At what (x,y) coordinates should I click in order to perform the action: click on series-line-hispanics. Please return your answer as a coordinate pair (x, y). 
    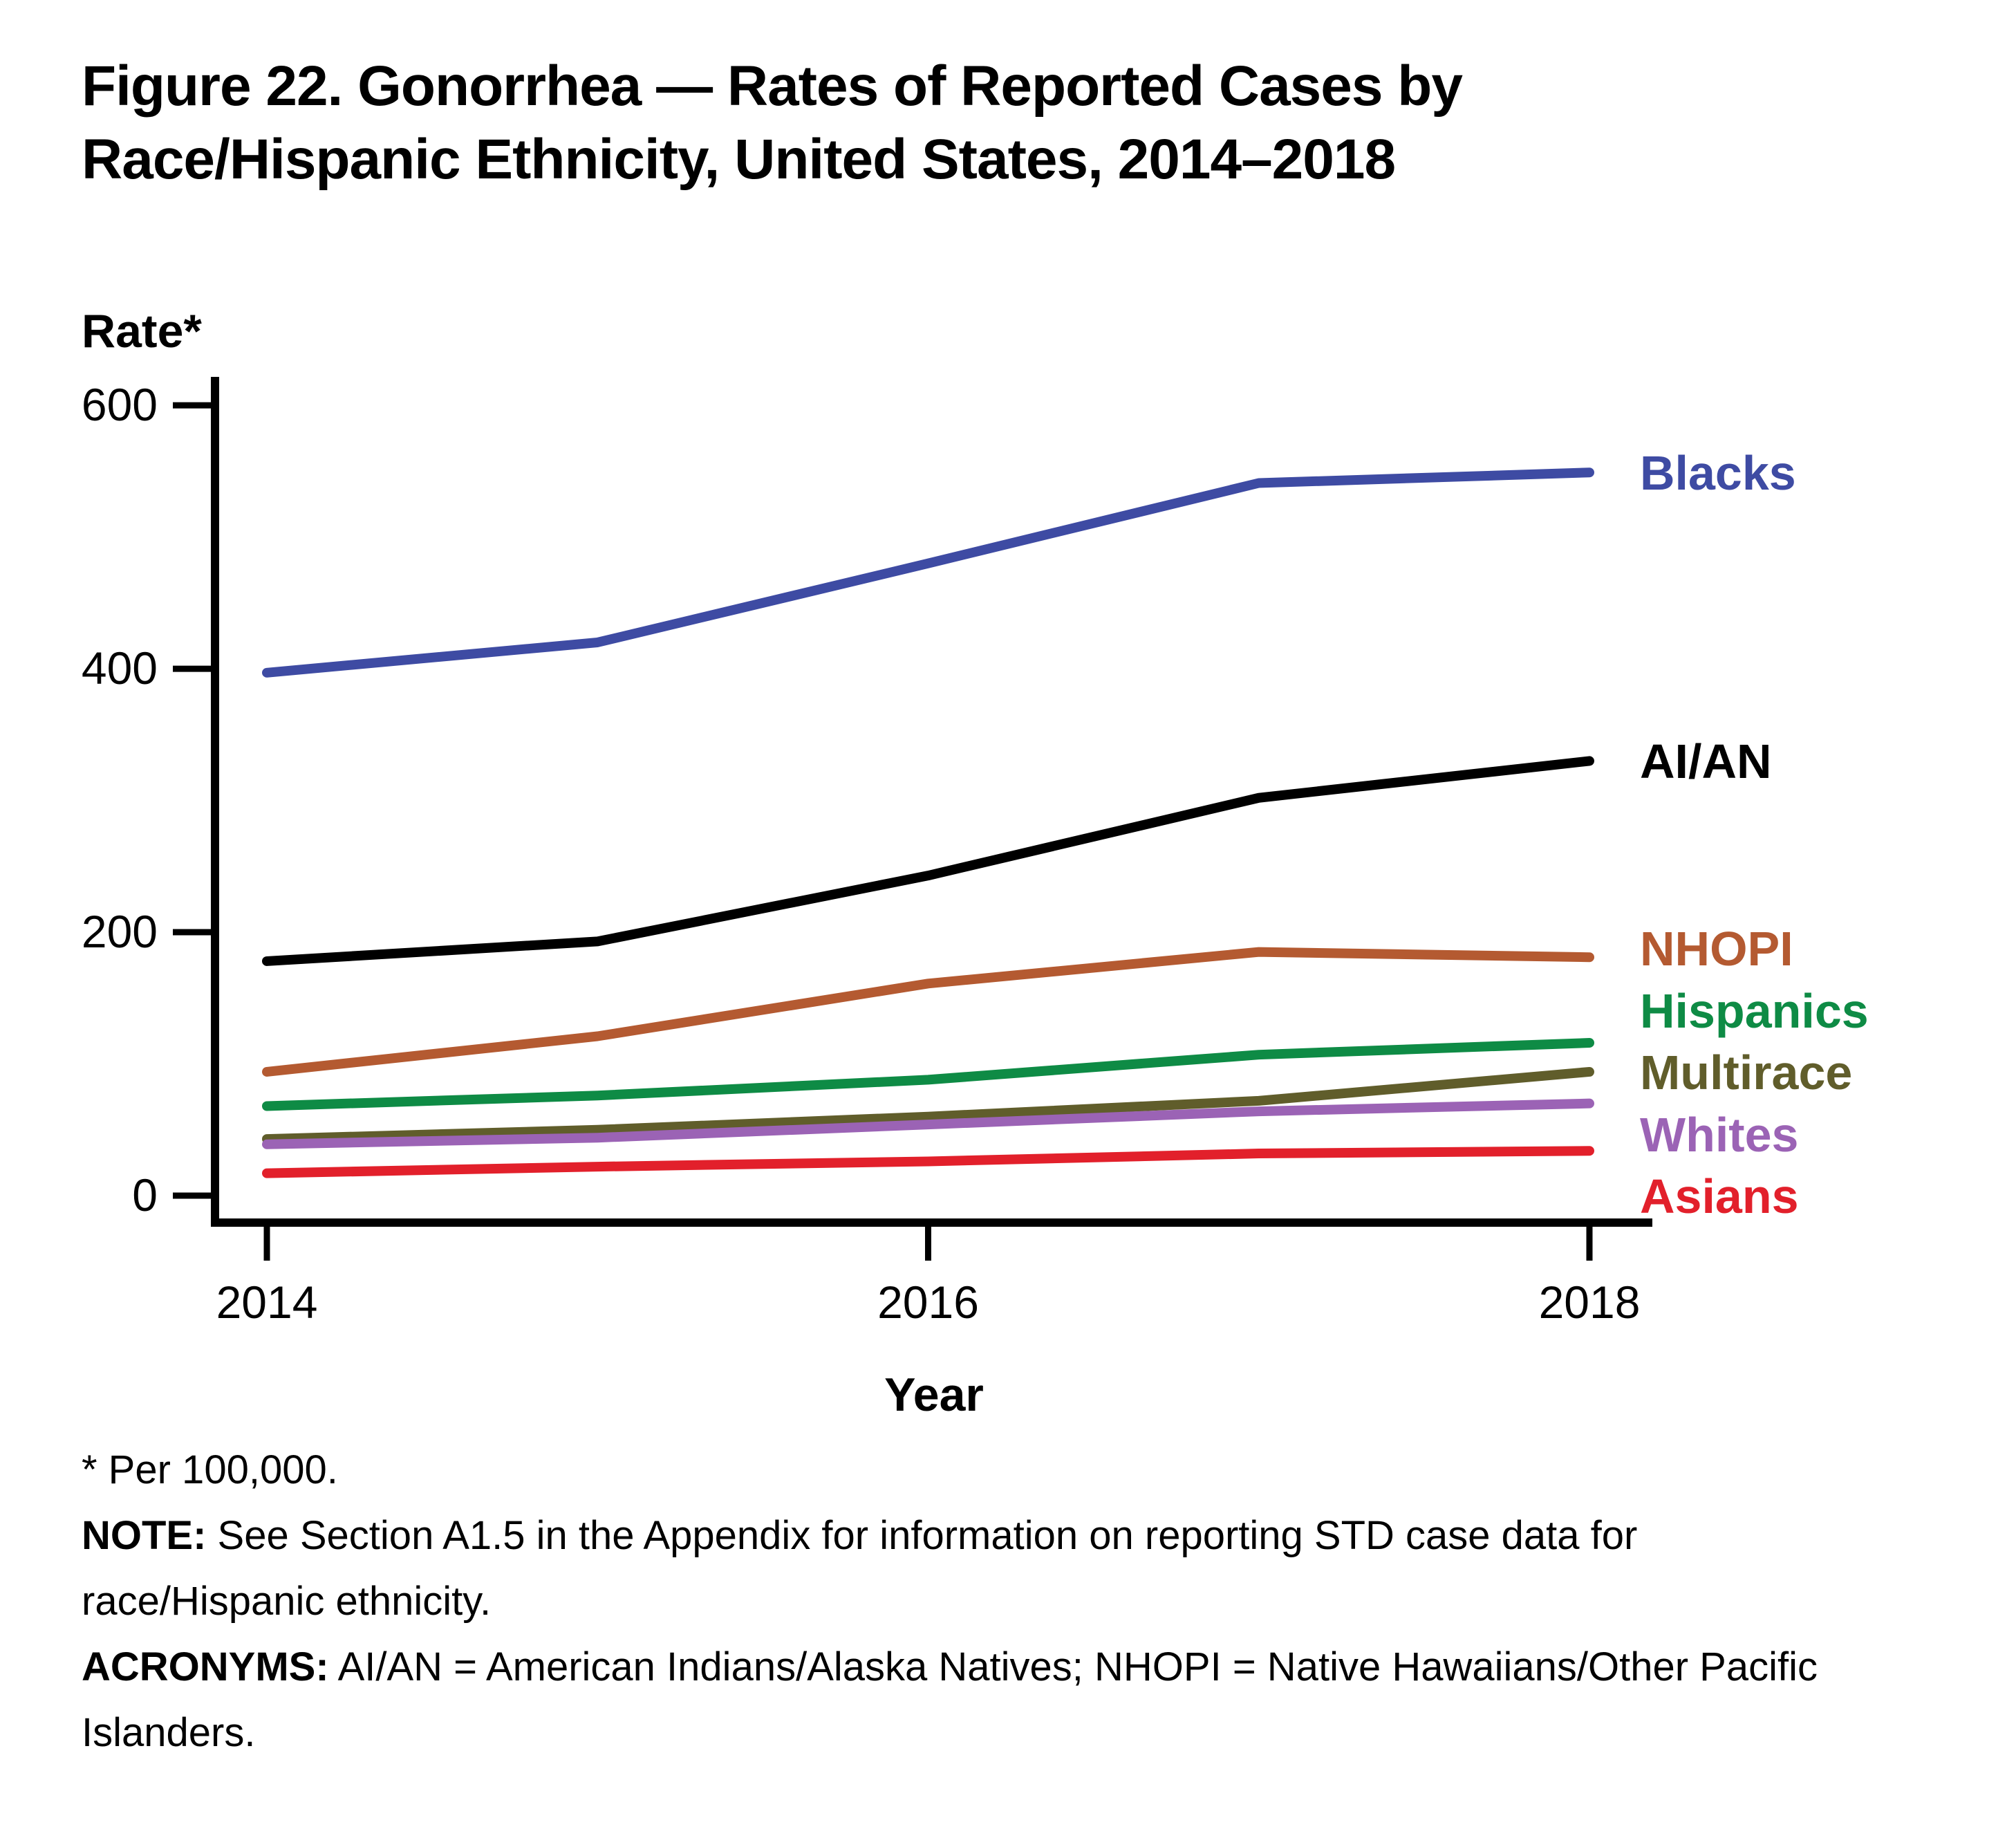
    Looking at the image, I should click on (928, 1074).